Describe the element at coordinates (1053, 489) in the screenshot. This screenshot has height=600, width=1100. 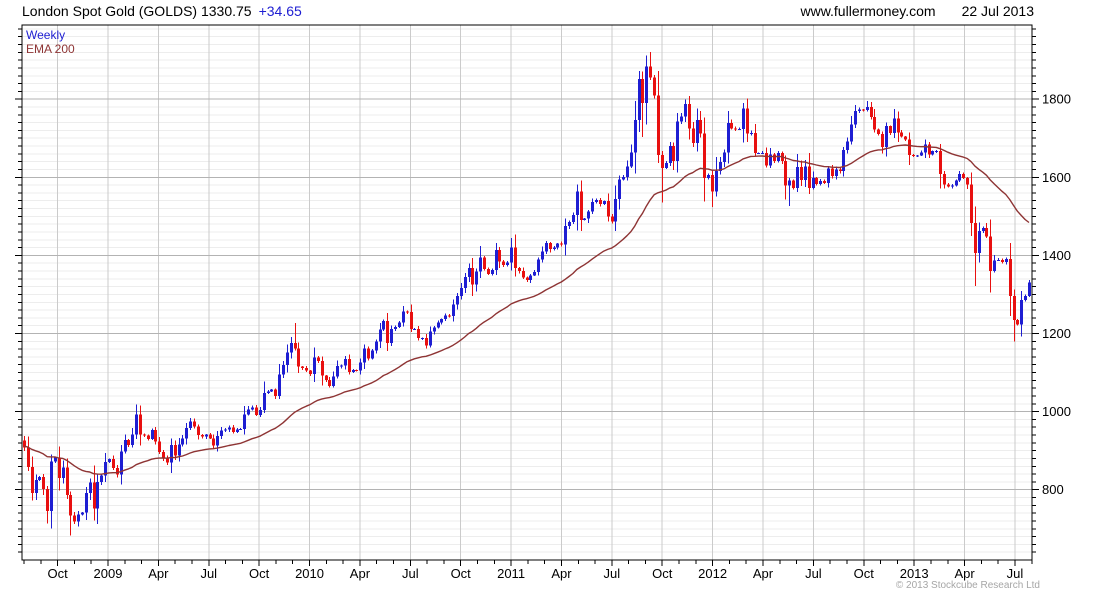
I see `y-axis-label: 800` at that location.